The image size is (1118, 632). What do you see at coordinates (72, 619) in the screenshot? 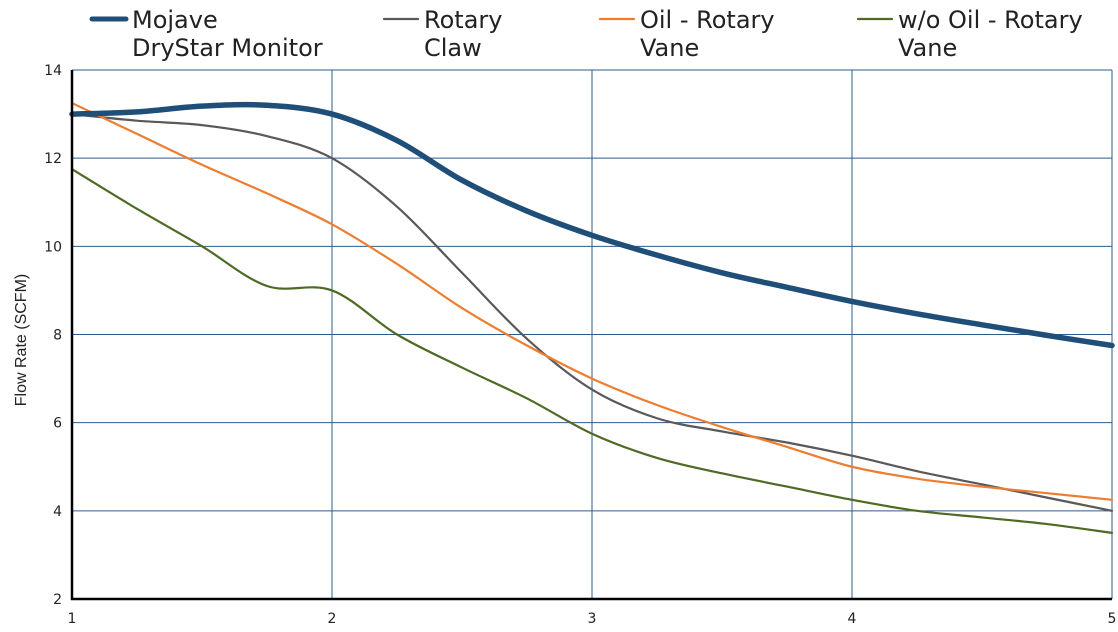
I see `x-tick-label: 1` at bounding box center [72, 619].